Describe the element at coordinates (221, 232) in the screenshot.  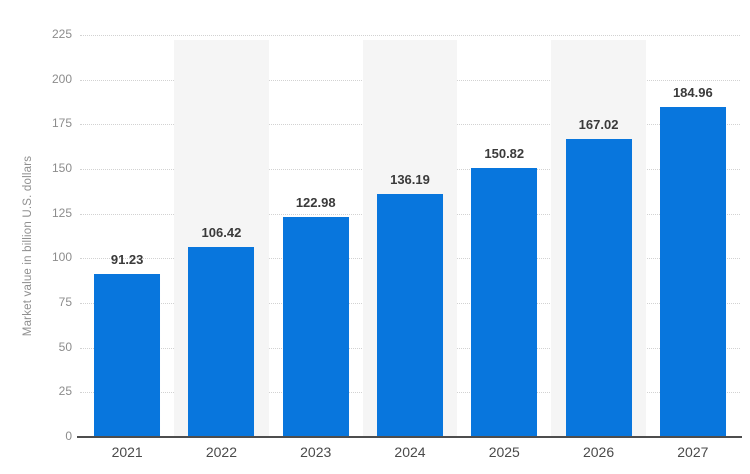
I see `bar-value-label-2022: 106.42` at that location.